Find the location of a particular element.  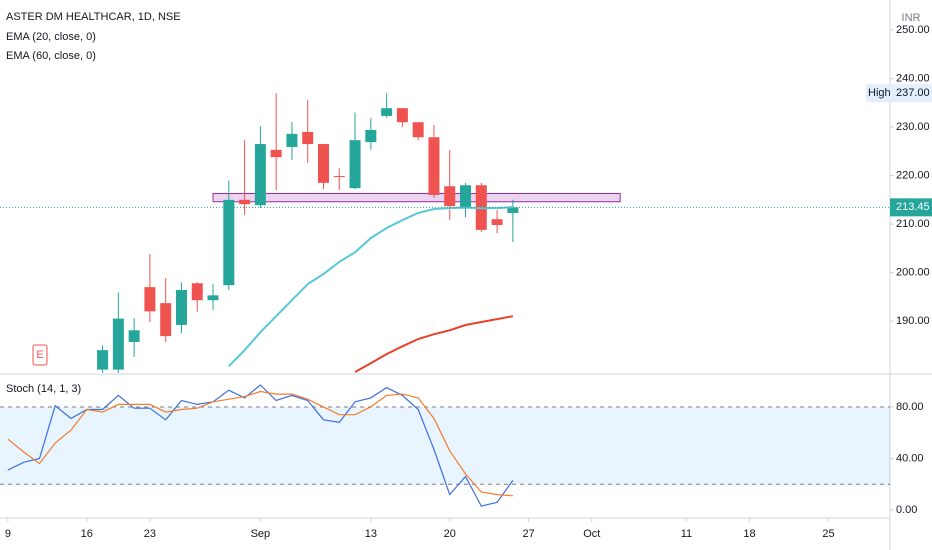

x-tick-label: 13 is located at coordinates (371, 534).